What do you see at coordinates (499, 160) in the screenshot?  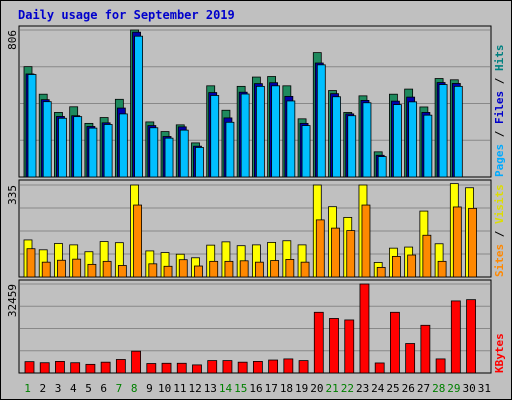 I see `axis-label-part: Pages` at bounding box center [499, 160].